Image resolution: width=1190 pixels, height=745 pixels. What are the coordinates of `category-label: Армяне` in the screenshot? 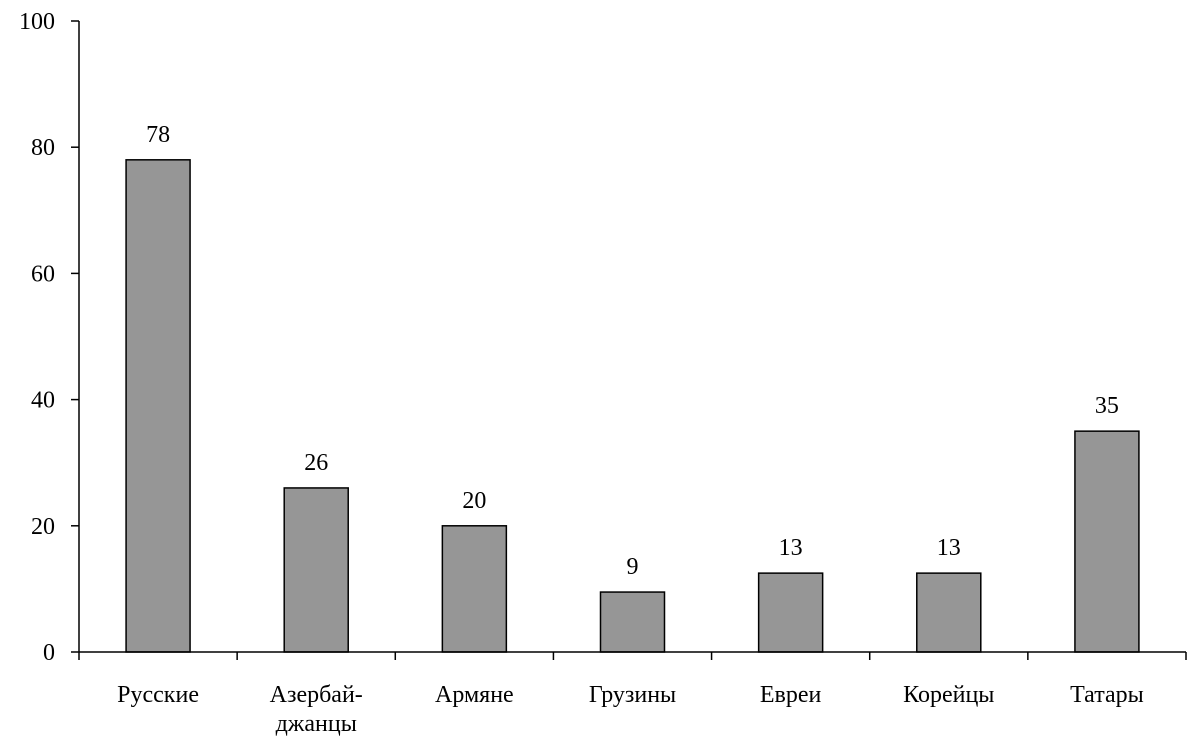 It's located at (474, 695).